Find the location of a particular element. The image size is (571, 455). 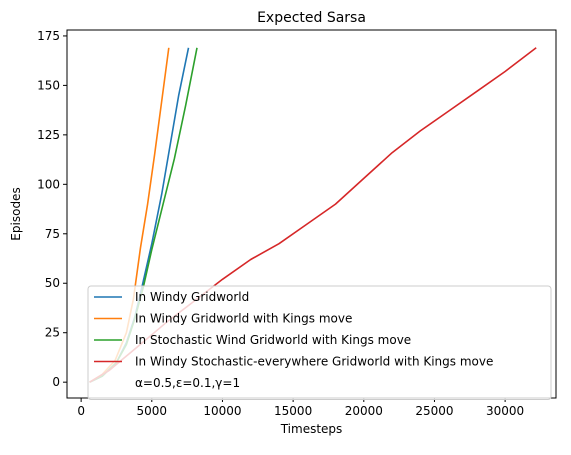

x-tick-label: 5000 is located at coordinates (152, 411).